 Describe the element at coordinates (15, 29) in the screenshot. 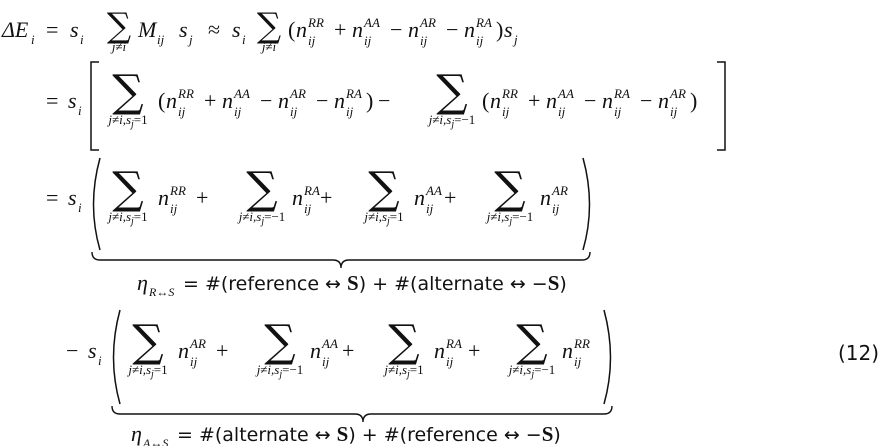

I see `delta-E: ΔE` at that location.